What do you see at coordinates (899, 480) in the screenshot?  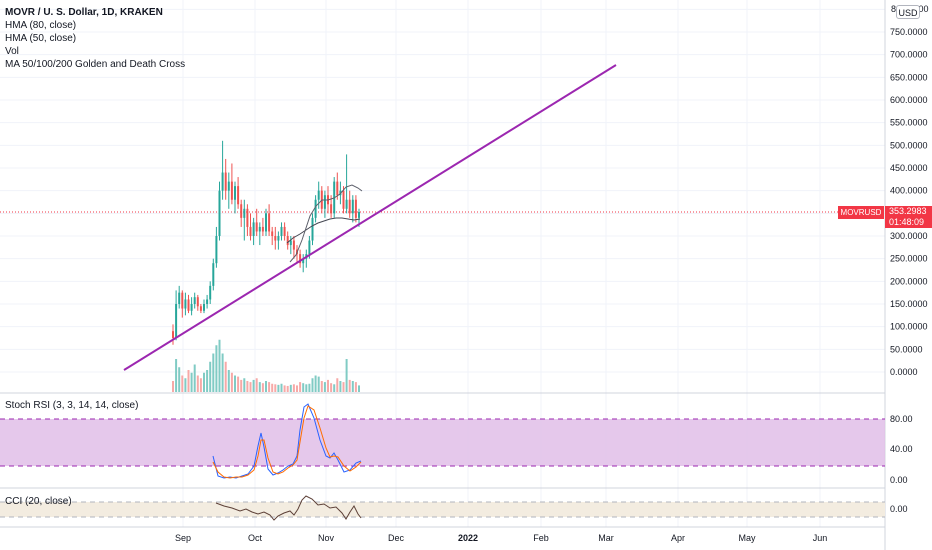 I see `stoch-rsi-axis-label: 0.00` at bounding box center [899, 480].